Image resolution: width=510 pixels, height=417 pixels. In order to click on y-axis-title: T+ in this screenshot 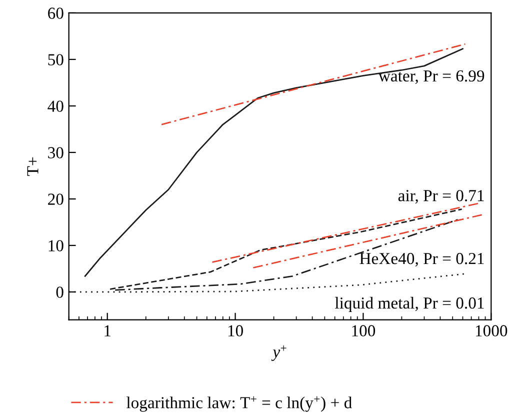, I will do `click(32, 166)`.